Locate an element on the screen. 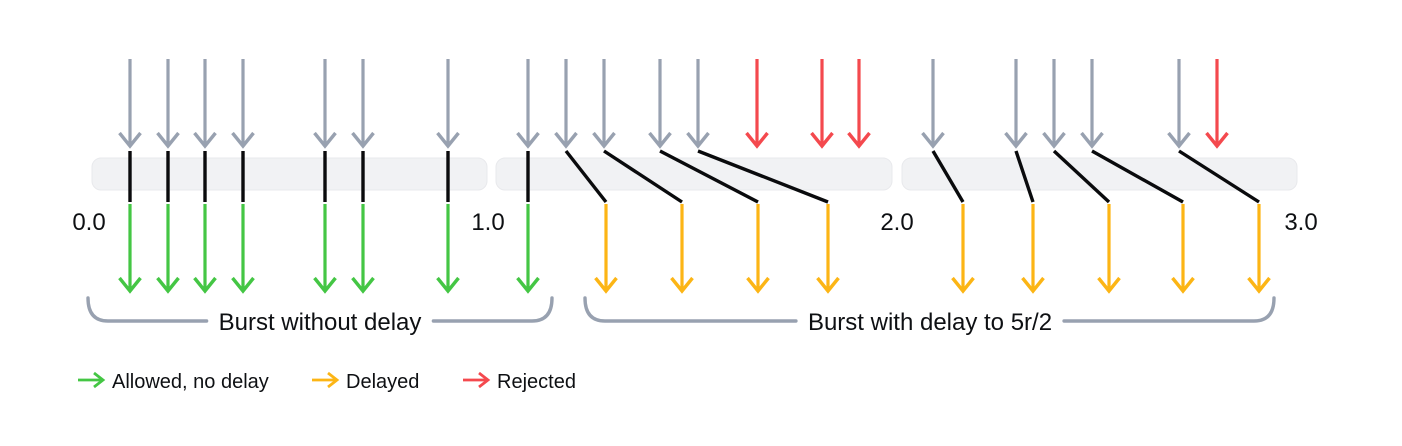 This screenshot has height=446, width=1402. allowed-arrow-icon is located at coordinates (92, 380).